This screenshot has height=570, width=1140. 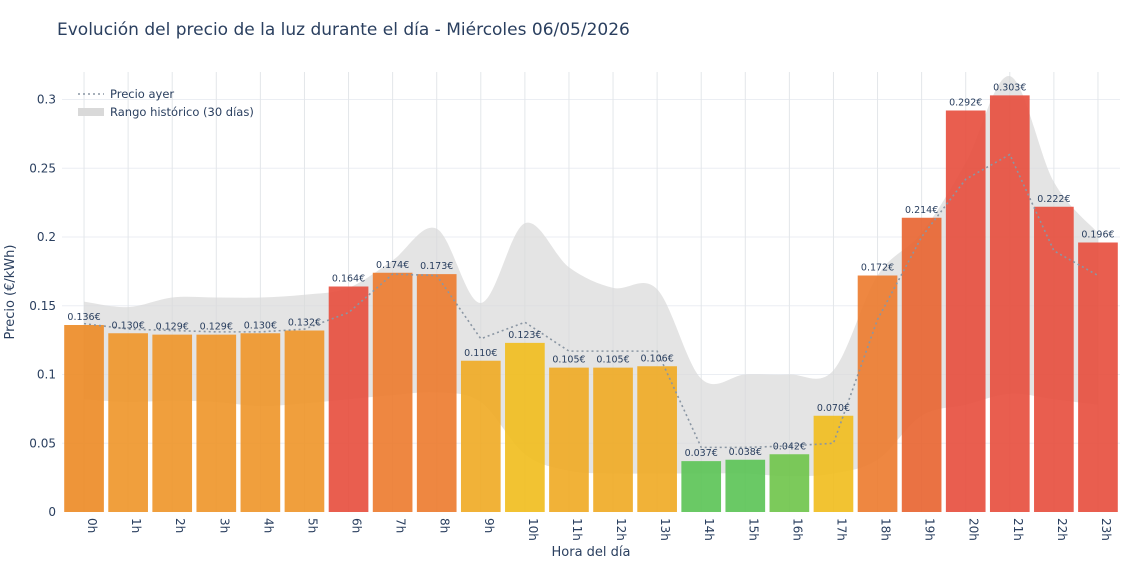 I want to click on x-tick-label: 21h, so click(x=1018, y=529).